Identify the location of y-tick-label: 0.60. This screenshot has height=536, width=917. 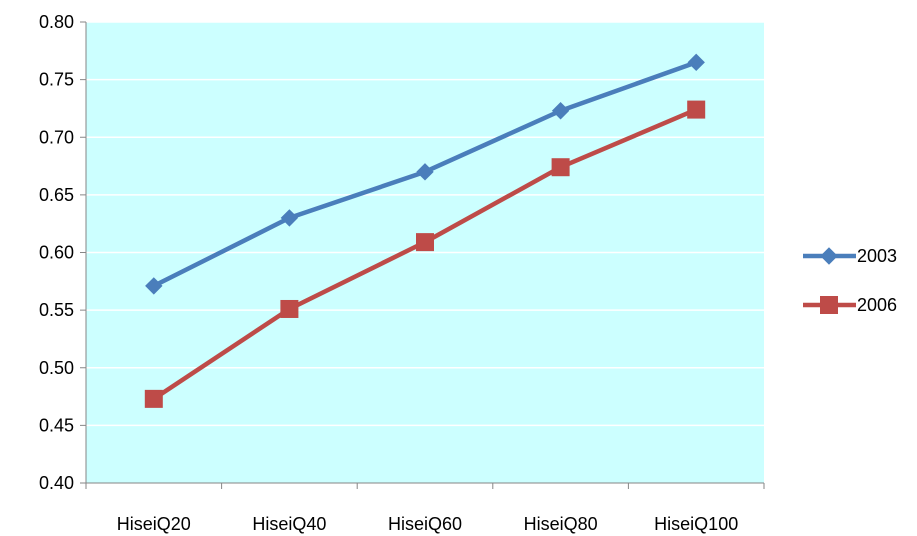
(56, 253).